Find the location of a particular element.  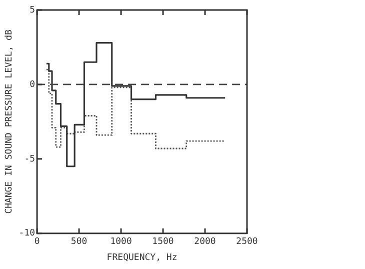

x-tick-label: 500 is located at coordinates (79, 242).